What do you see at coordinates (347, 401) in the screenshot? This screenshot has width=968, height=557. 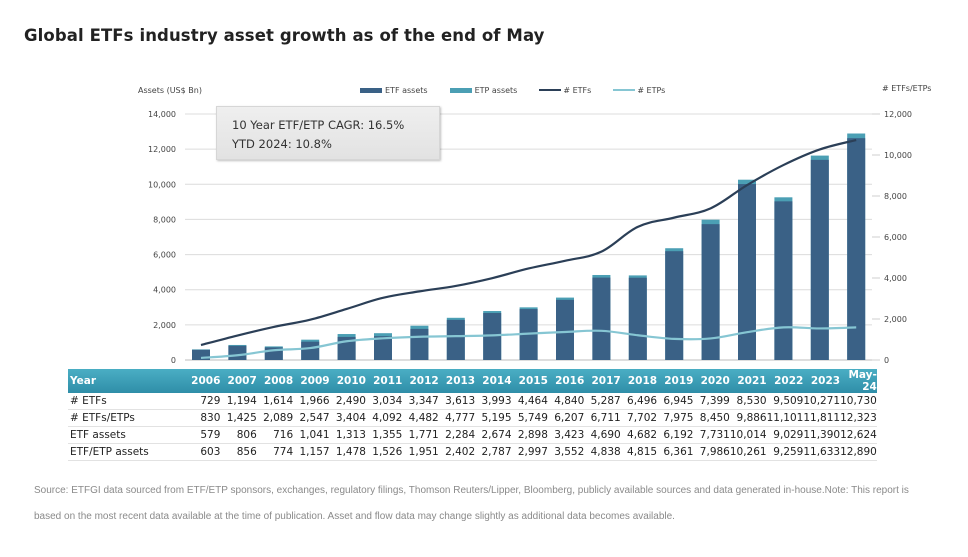 I see `table-cell: 2,490` at bounding box center [347, 401].